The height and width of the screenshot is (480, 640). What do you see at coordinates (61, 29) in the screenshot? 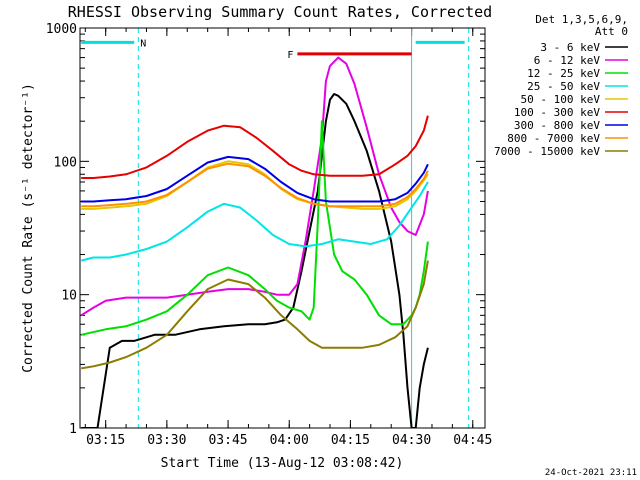
I see `y-tick-label: 1000` at bounding box center [61, 29].